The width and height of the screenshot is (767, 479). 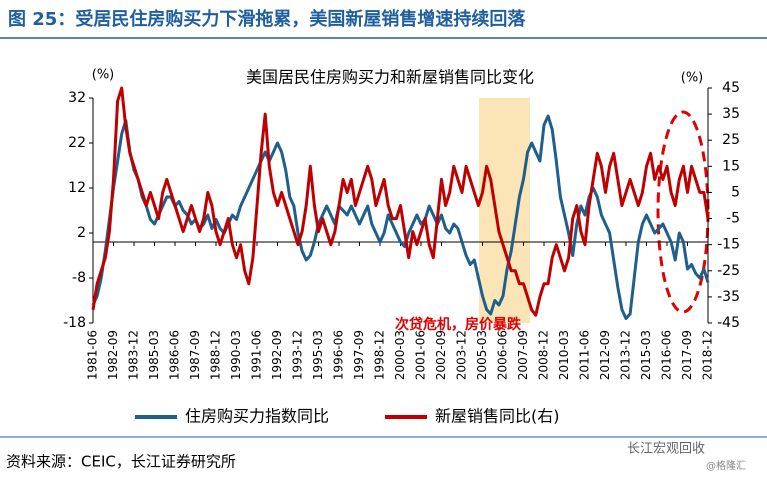 I want to click on y2-tick-label: 45, so click(x=731, y=88).